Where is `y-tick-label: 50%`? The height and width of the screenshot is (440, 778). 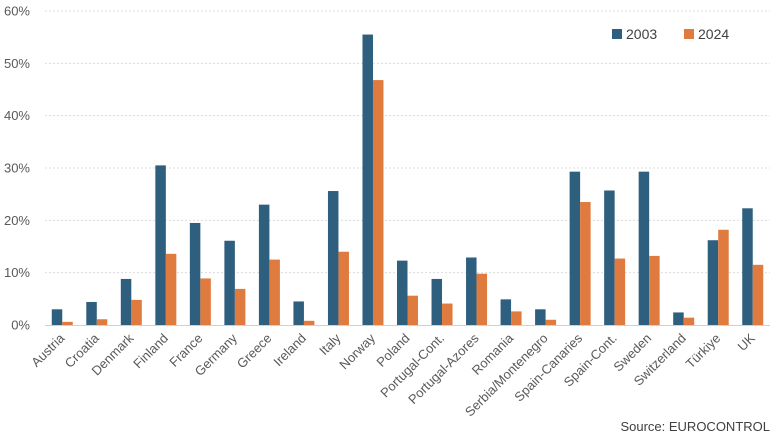 y-tick-label: 50% is located at coordinates (17, 63).